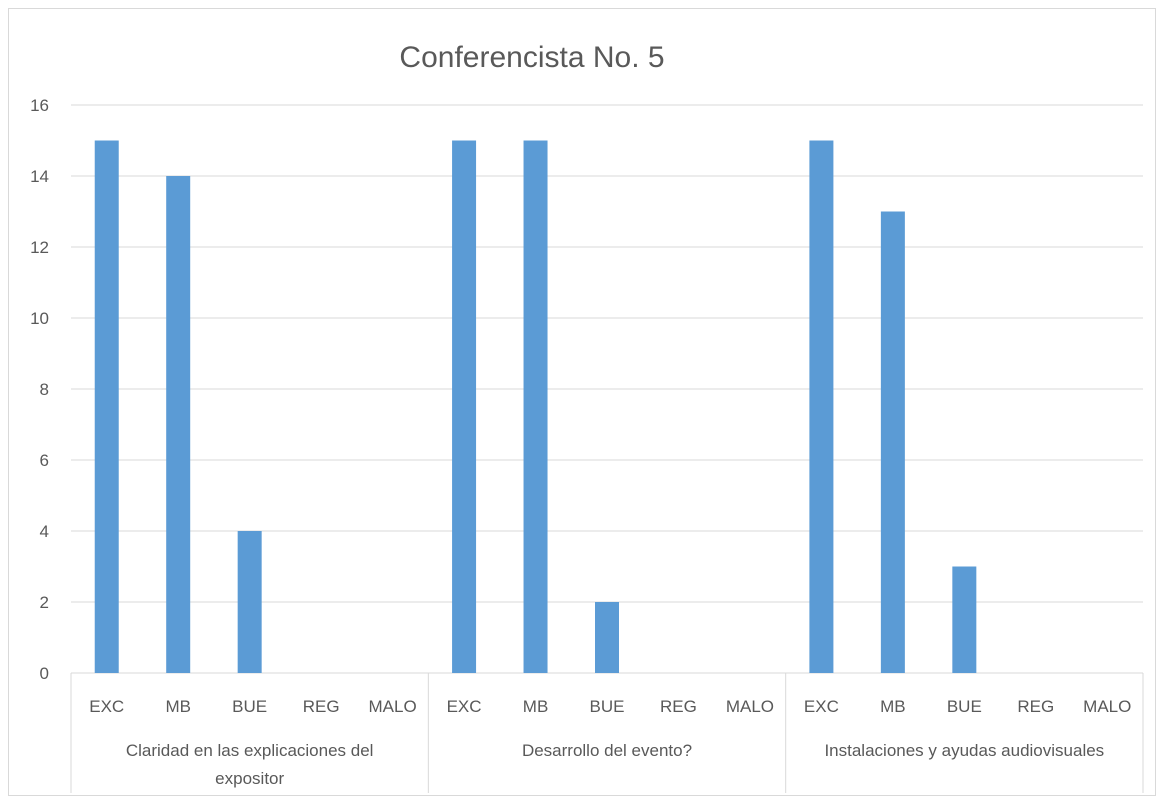 This screenshot has width=1164, height=802. Describe the element at coordinates (249, 778) in the screenshot. I see `group-label: expositor` at that location.